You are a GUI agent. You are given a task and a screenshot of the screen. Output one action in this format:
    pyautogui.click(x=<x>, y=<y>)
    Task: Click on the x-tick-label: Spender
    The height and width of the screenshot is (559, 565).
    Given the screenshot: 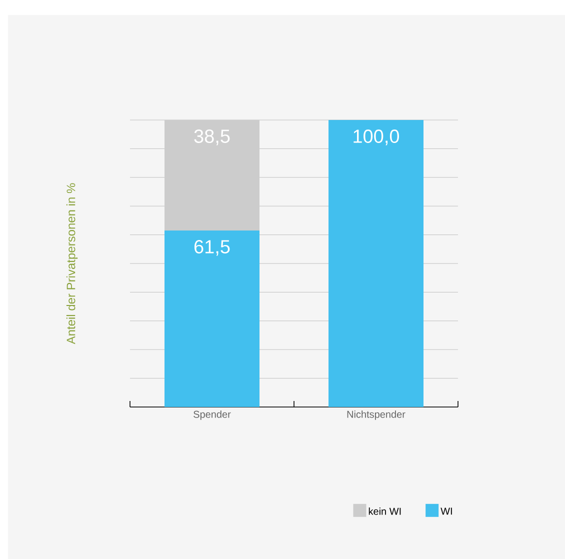 What is the action you would take?
    pyautogui.click(x=212, y=415)
    